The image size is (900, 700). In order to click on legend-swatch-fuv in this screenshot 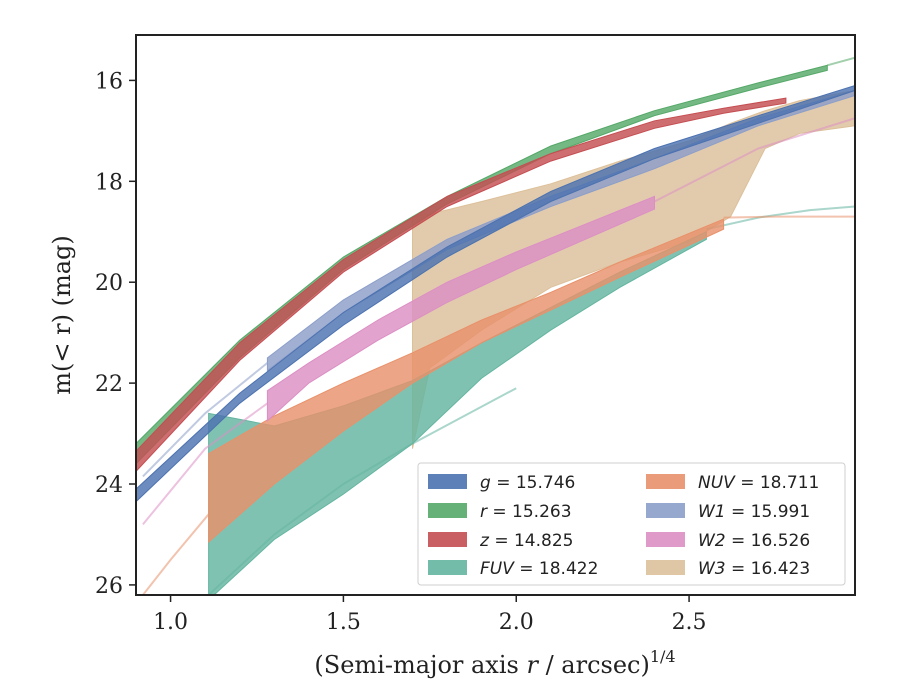, I will do `click(447, 567)`.